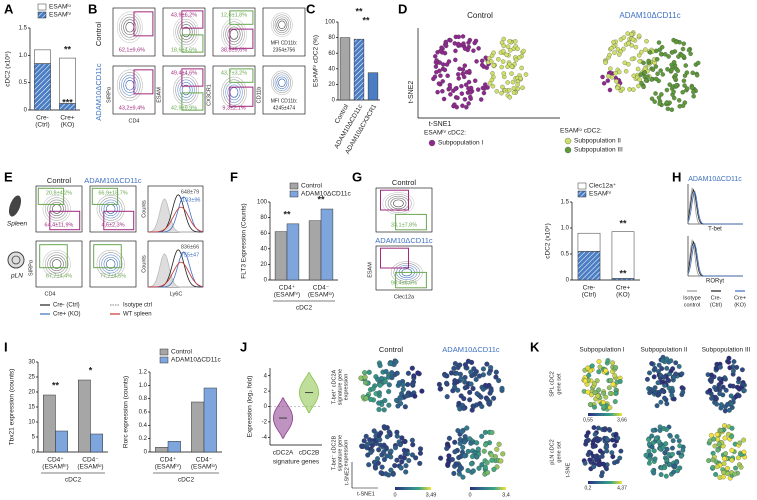  Describe the element at coordinates (664, 451) in the screenshot. I see `tsne-cluster` at that location.